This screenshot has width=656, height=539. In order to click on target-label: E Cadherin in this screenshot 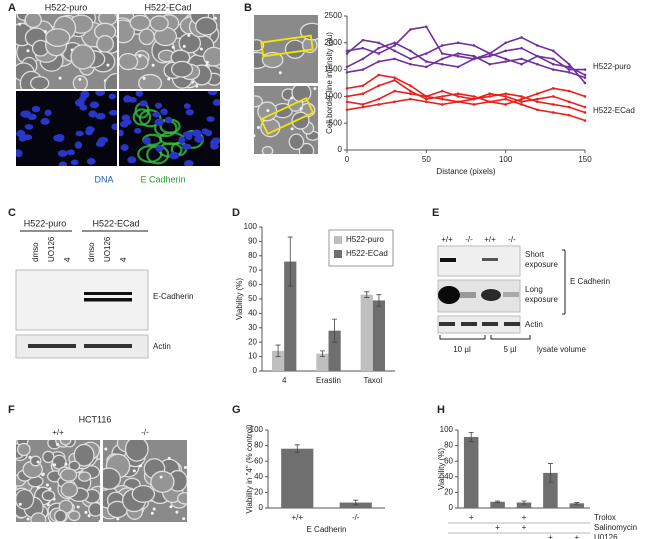, I will do `click(590, 281)`.